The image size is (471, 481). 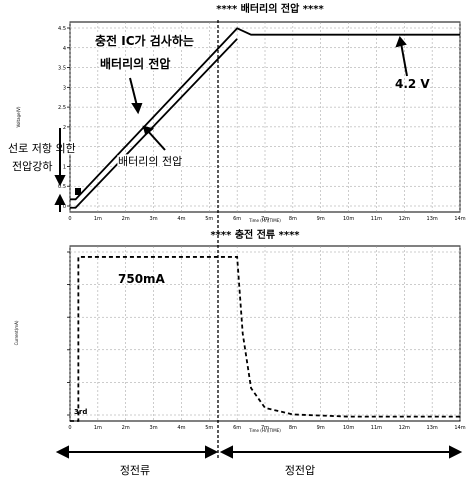 What do you see at coordinates (62, 118) in the screenshot?
I see `top-y-ticks: 4.5 4 3.5 3 2.5 2 1.5 1 0.5 0` at bounding box center [62, 118].